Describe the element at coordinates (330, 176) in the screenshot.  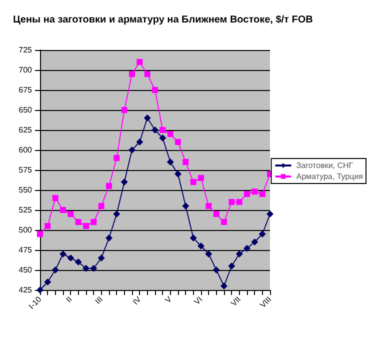
I see `legend-label: Арматура, Турция` at that location.